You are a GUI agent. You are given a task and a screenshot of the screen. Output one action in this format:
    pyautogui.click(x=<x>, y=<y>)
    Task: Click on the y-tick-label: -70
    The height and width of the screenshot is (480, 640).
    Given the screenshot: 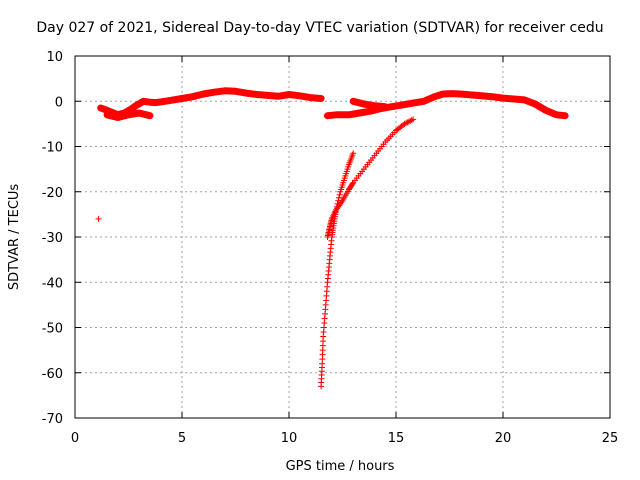 What is the action you would take?
    pyautogui.click(x=52, y=419)
    